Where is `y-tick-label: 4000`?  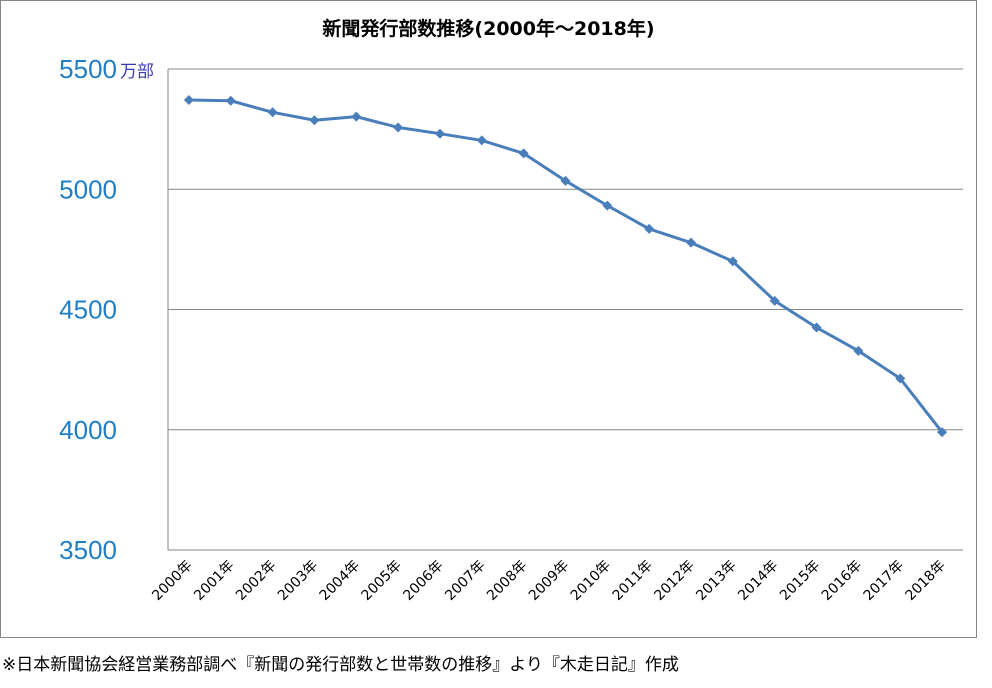
y-tick-label: 4000 is located at coordinates (88, 430).